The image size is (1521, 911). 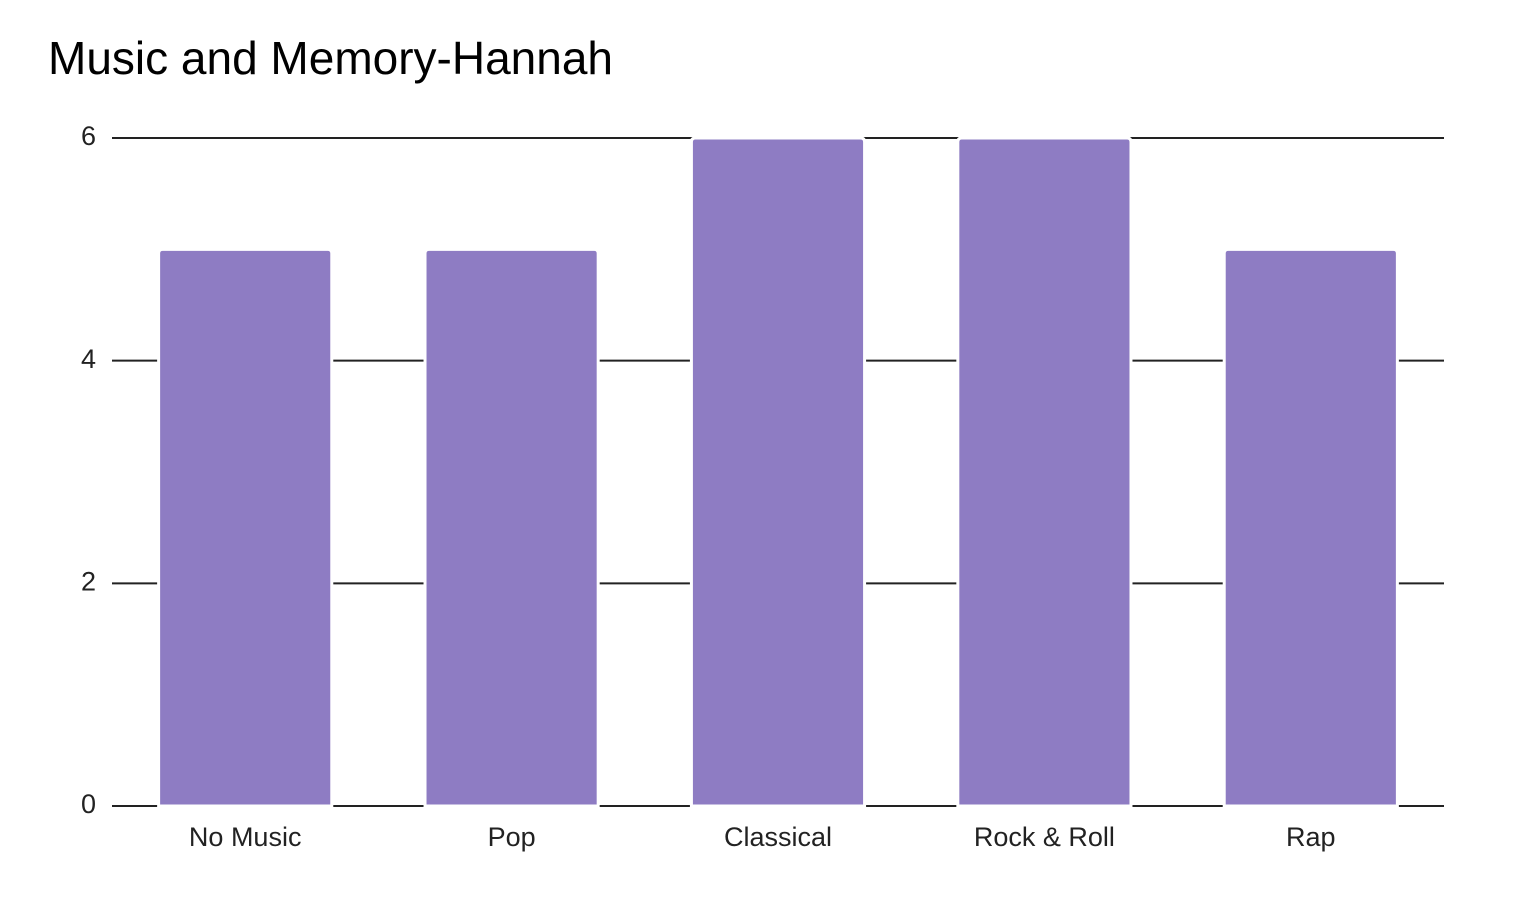 I want to click on x-tick-label: Pop, so click(x=512, y=837).